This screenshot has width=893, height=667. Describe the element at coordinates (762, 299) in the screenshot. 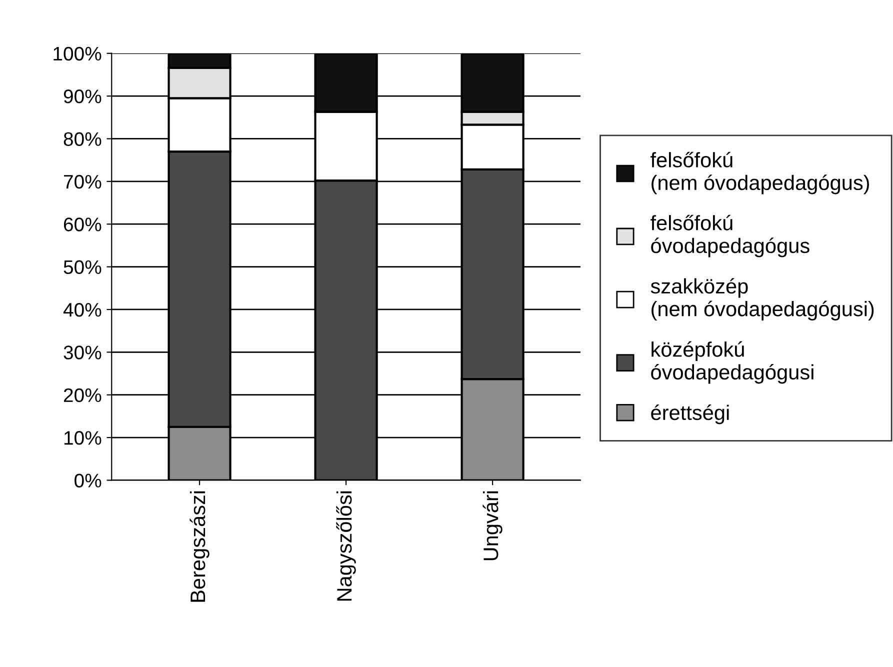

I see `legend-label: szakközép (nem óvodapedagógusi)` at that location.